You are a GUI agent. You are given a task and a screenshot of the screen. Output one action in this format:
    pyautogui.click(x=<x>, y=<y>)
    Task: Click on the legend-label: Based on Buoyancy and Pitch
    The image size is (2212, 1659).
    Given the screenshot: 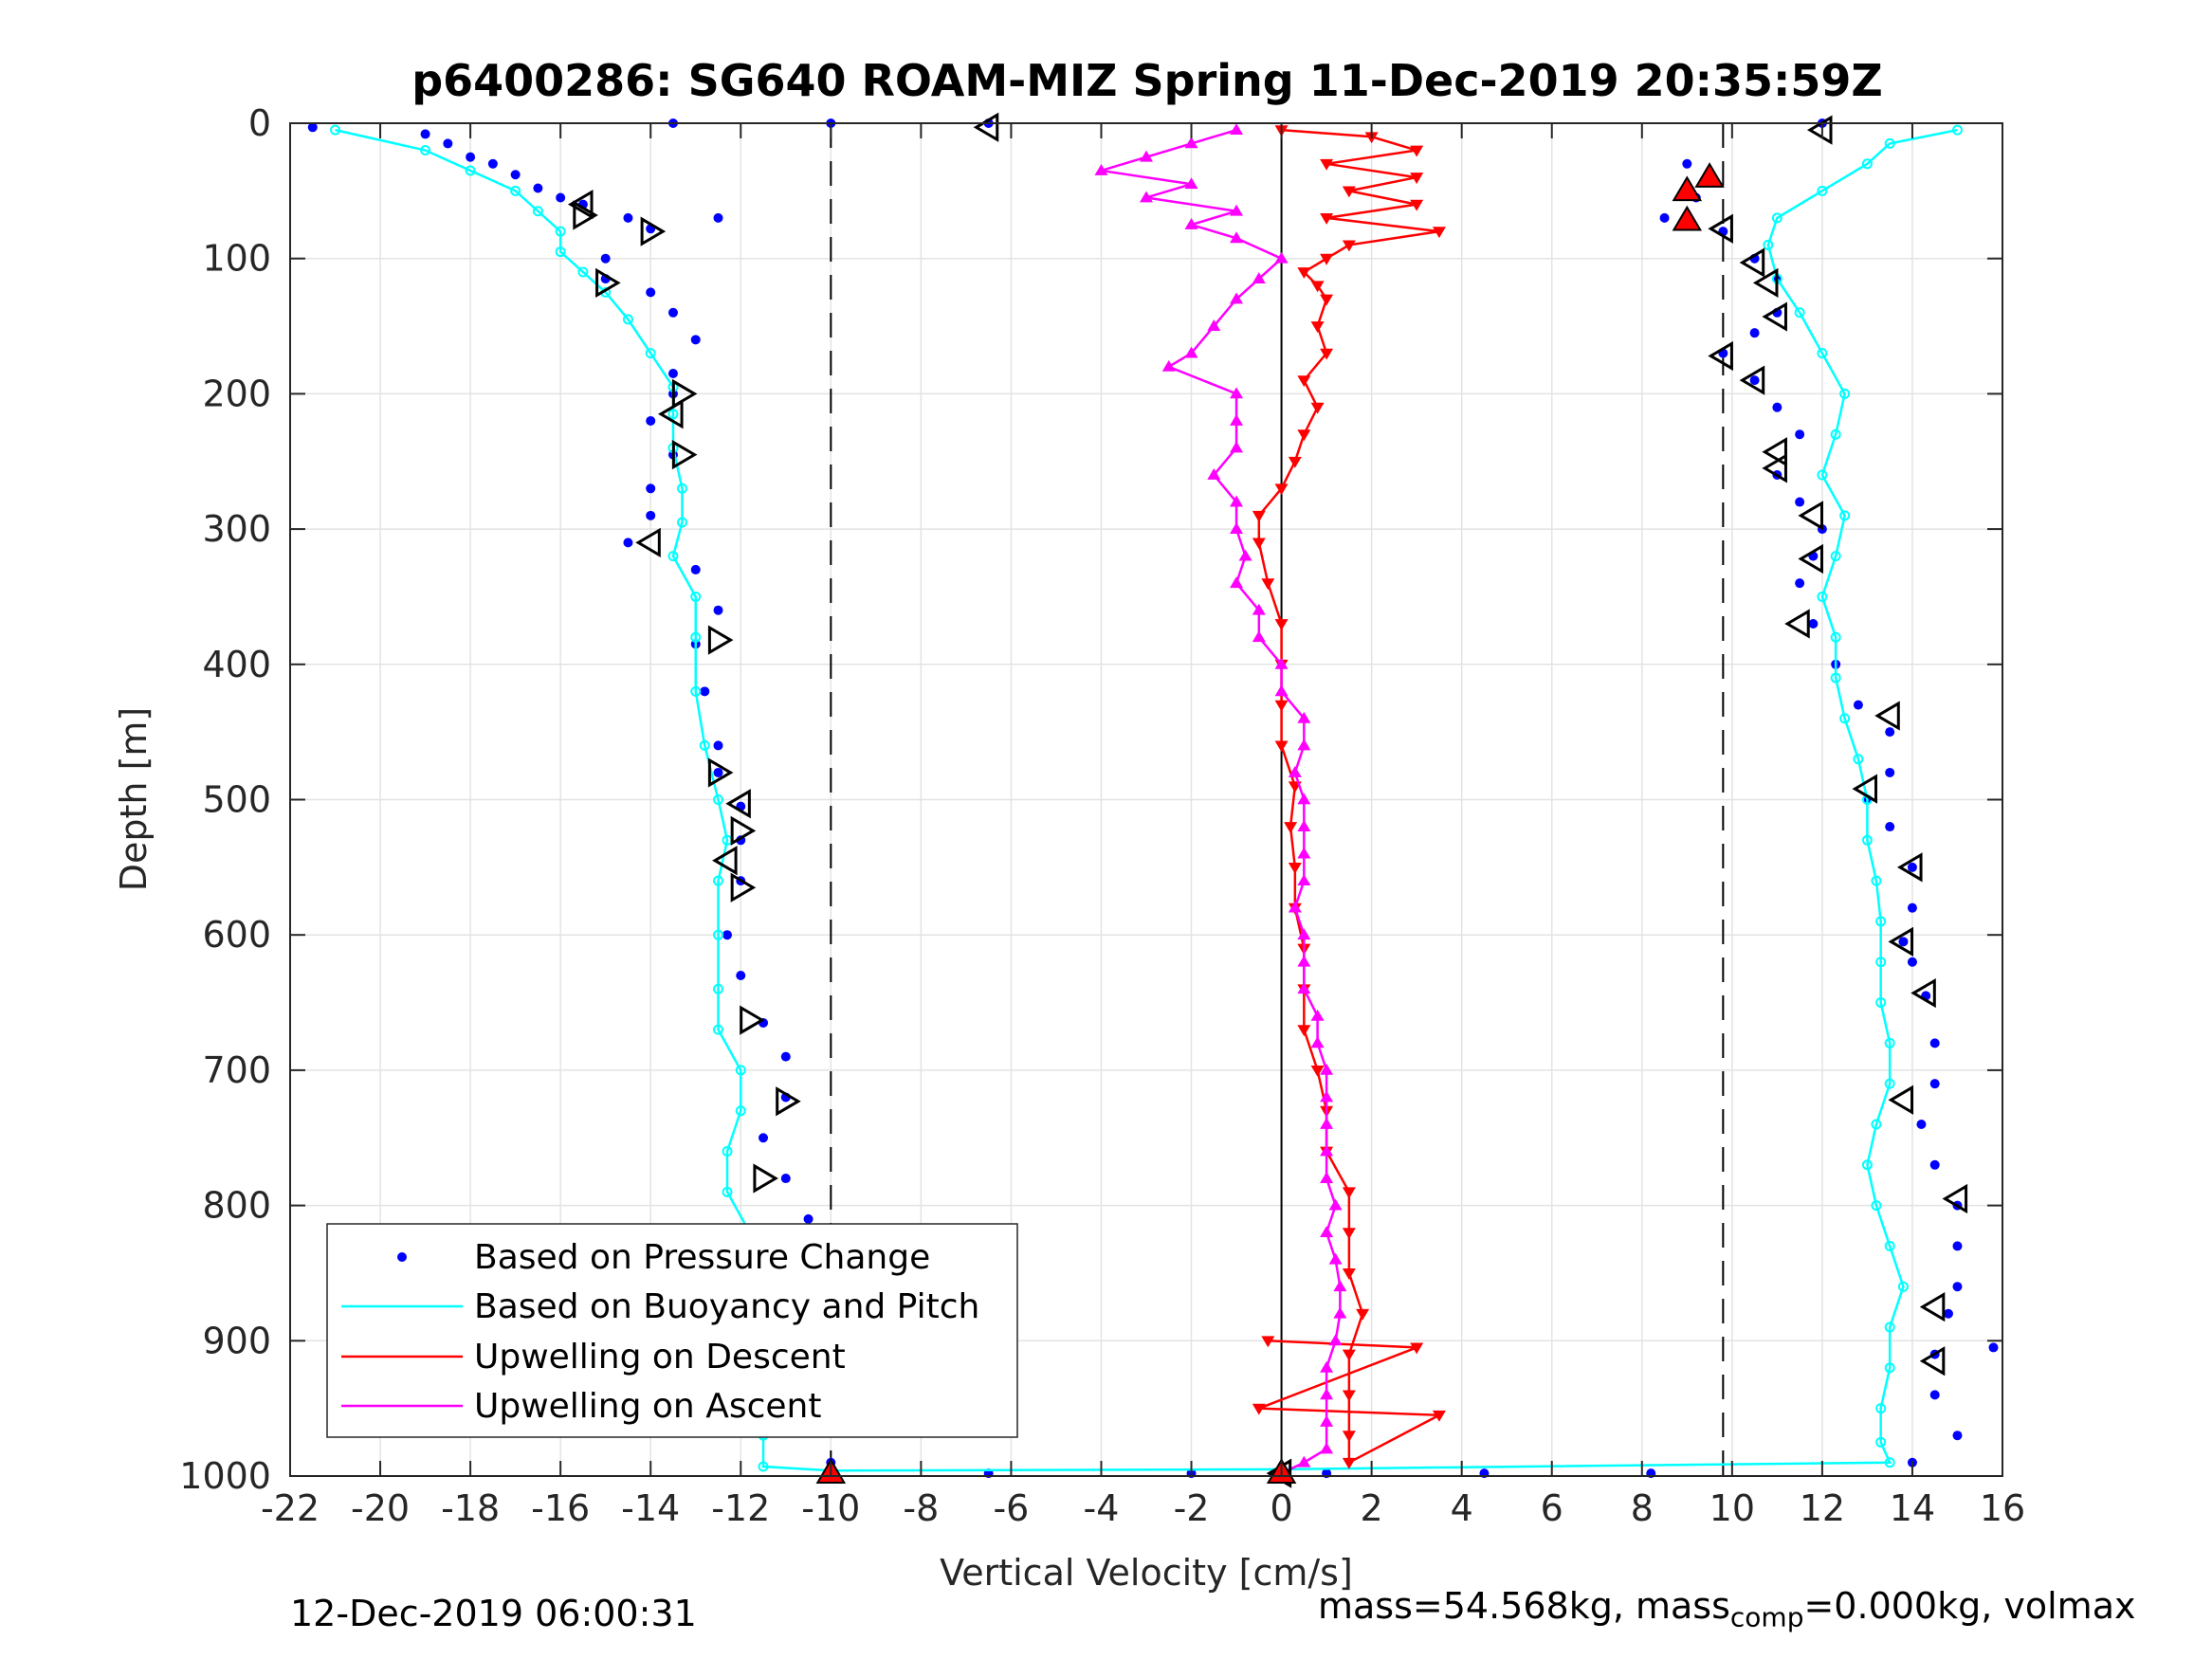 What is the action you would take?
    pyautogui.click(x=726, y=1306)
    